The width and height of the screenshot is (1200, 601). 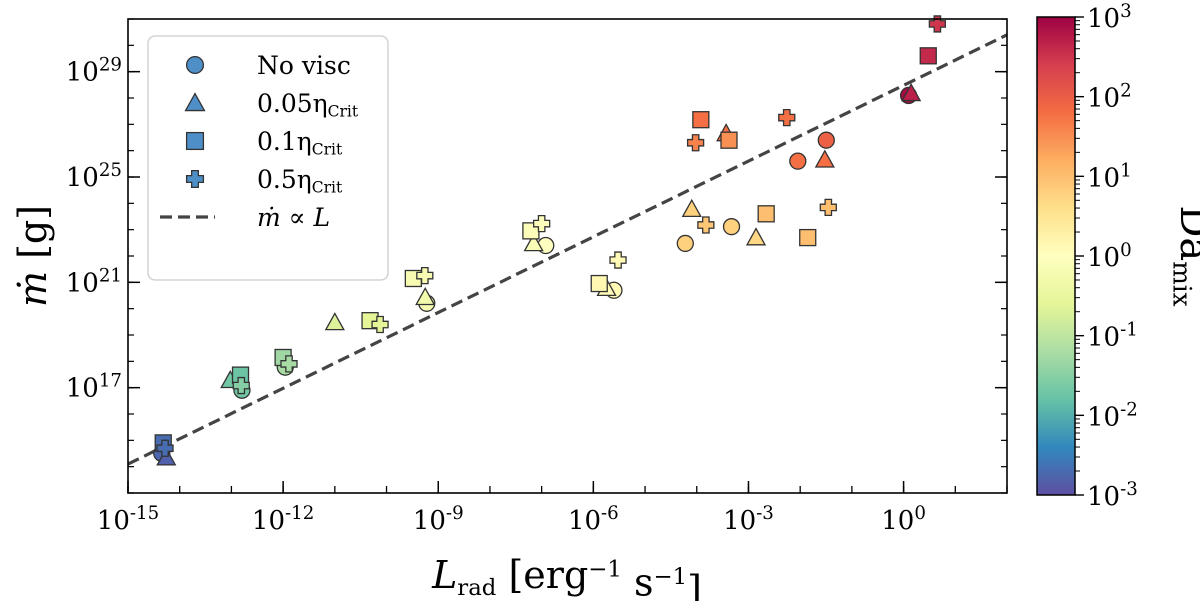 What do you see at coordinates (128, 519) in the screenshot?
I see `x-tick-label: 10⁻¹⁵` at bounding box center [128, 519].